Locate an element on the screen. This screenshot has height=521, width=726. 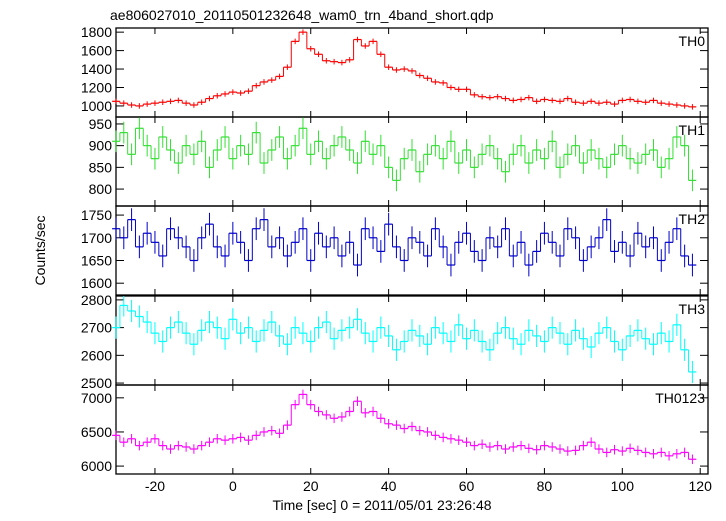
panel-label: TH0 is located at coordinates (692, 41).